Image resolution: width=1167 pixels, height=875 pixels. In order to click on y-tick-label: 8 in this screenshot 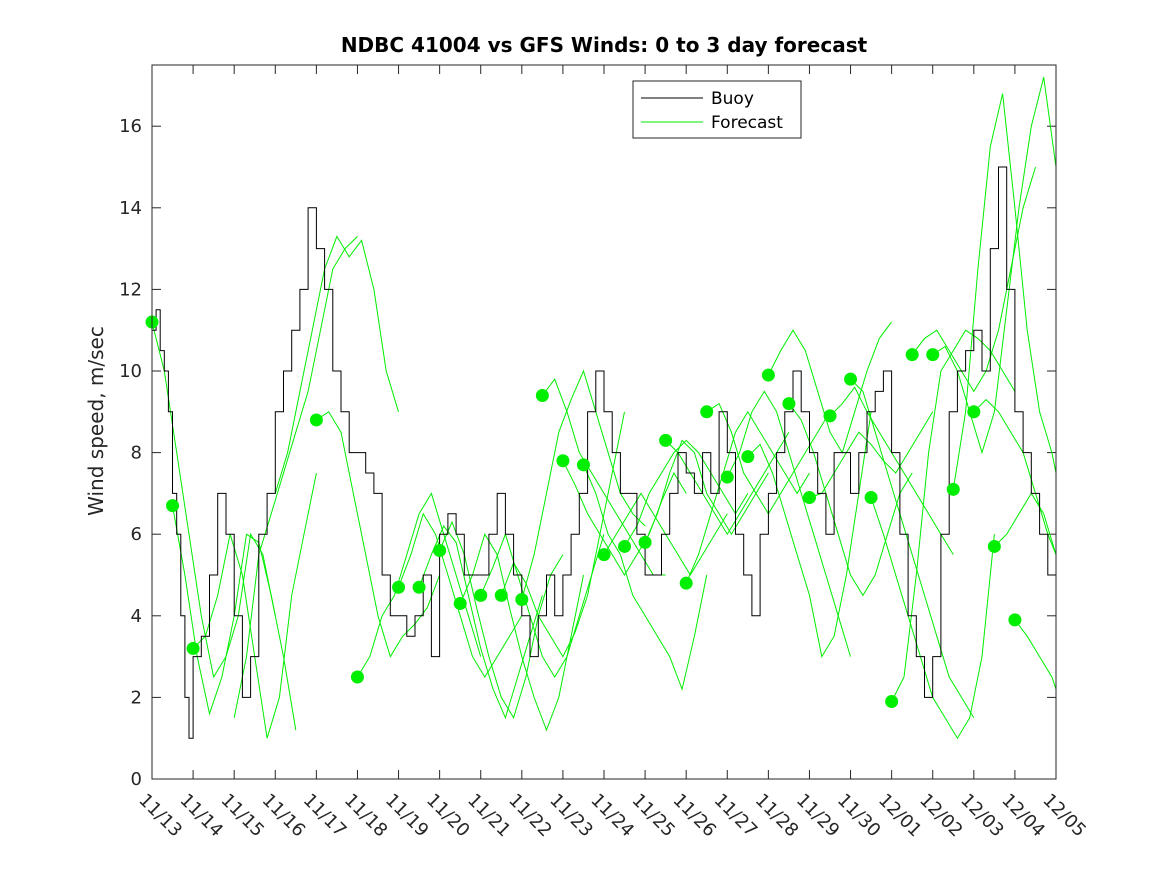, I will do `click(136, 453)`.